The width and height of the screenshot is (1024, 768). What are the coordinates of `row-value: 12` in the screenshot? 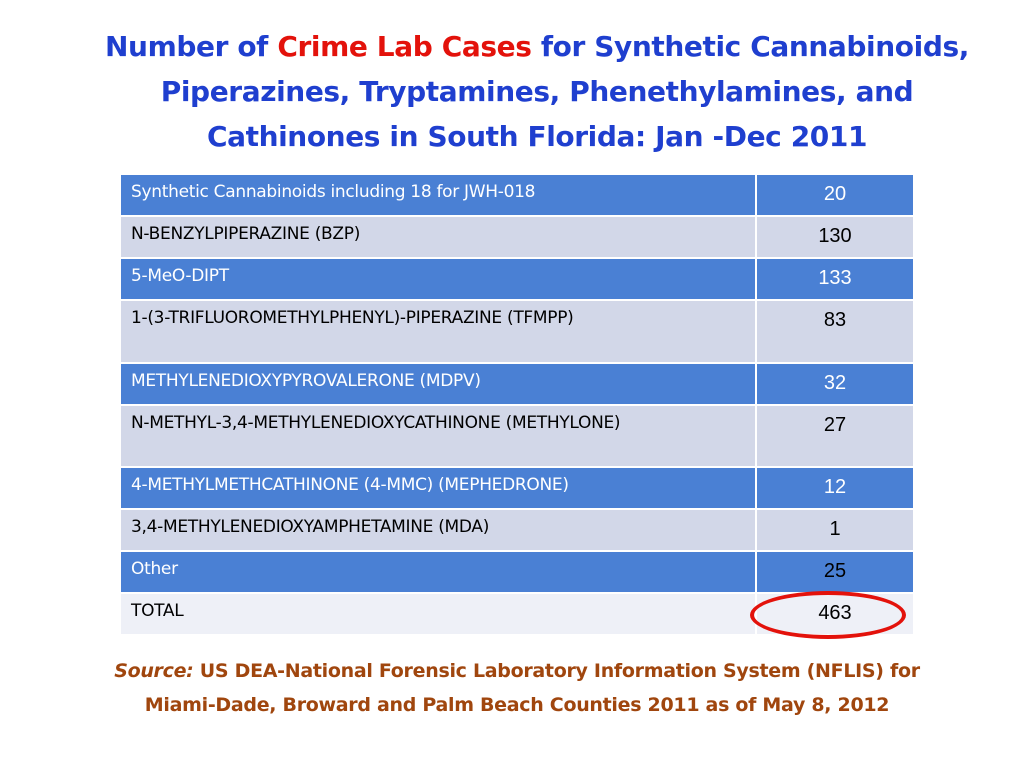 It's located at (835, 488).